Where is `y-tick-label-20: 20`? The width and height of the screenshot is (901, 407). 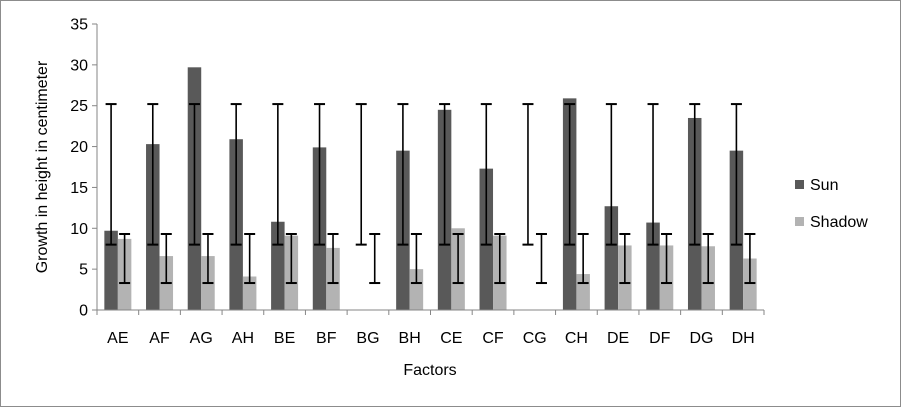
y-tick-label-20: 20 is located at coordinates (79, 147).